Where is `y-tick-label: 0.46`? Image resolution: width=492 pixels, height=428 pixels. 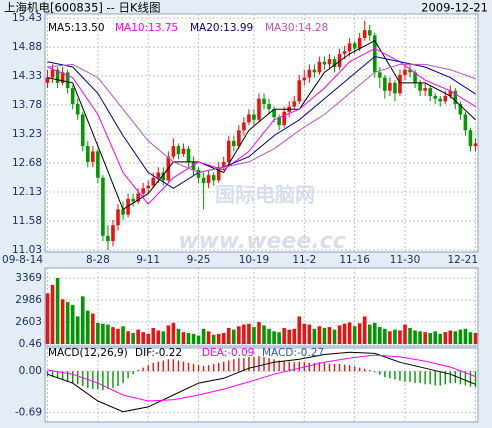
y-tick-label: 0.46 is located at coordinates (31, 344).